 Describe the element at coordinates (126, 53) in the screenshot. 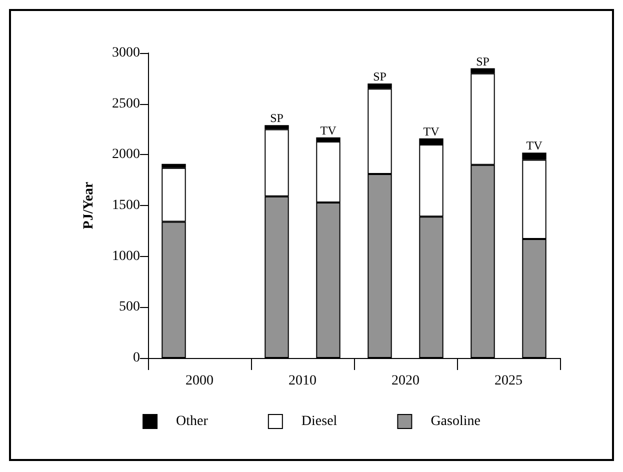

I see `y-tick-label: 3000` at that location.